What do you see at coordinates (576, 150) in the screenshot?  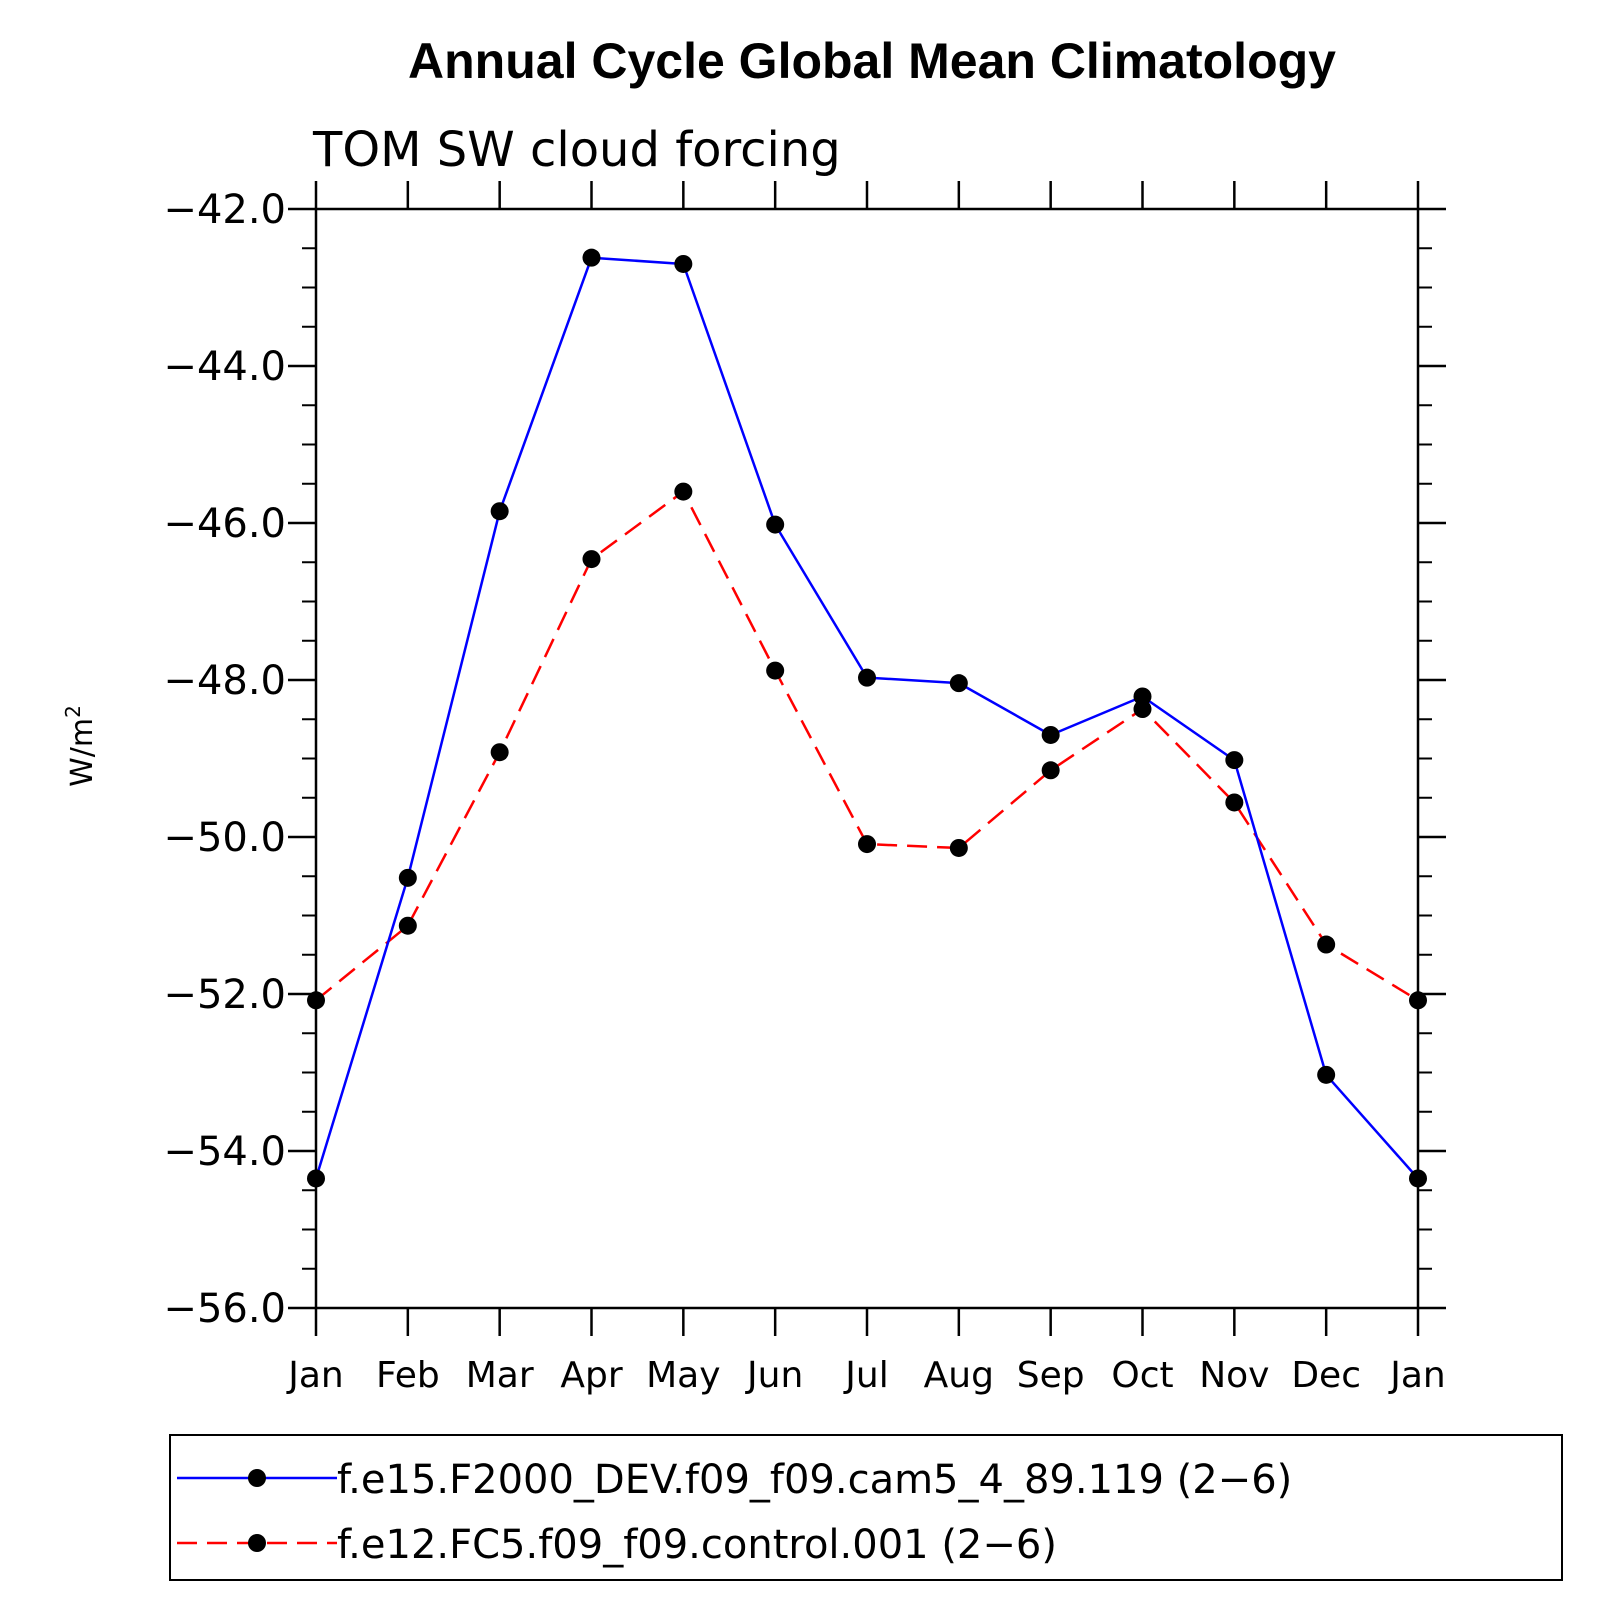 I see `chart-subtitle: TOM SW cloud forcing` at bounding box center [576, 150].